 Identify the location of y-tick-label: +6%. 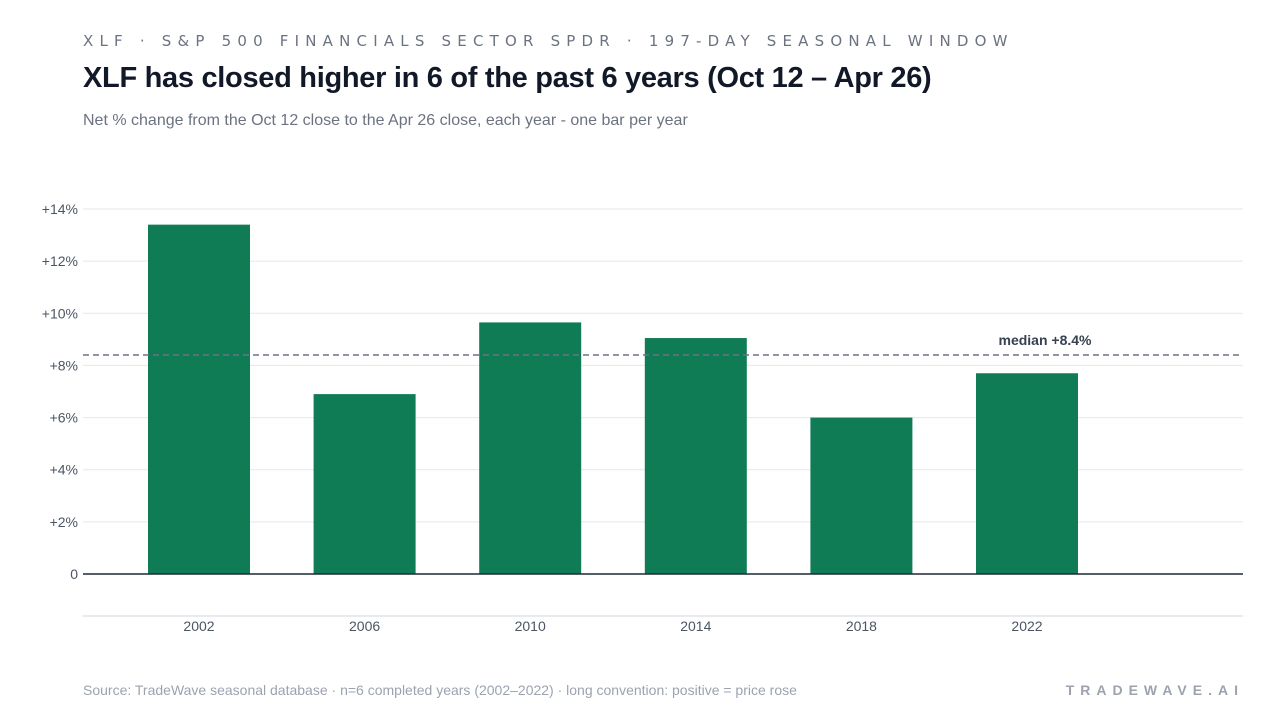
(64, 418).